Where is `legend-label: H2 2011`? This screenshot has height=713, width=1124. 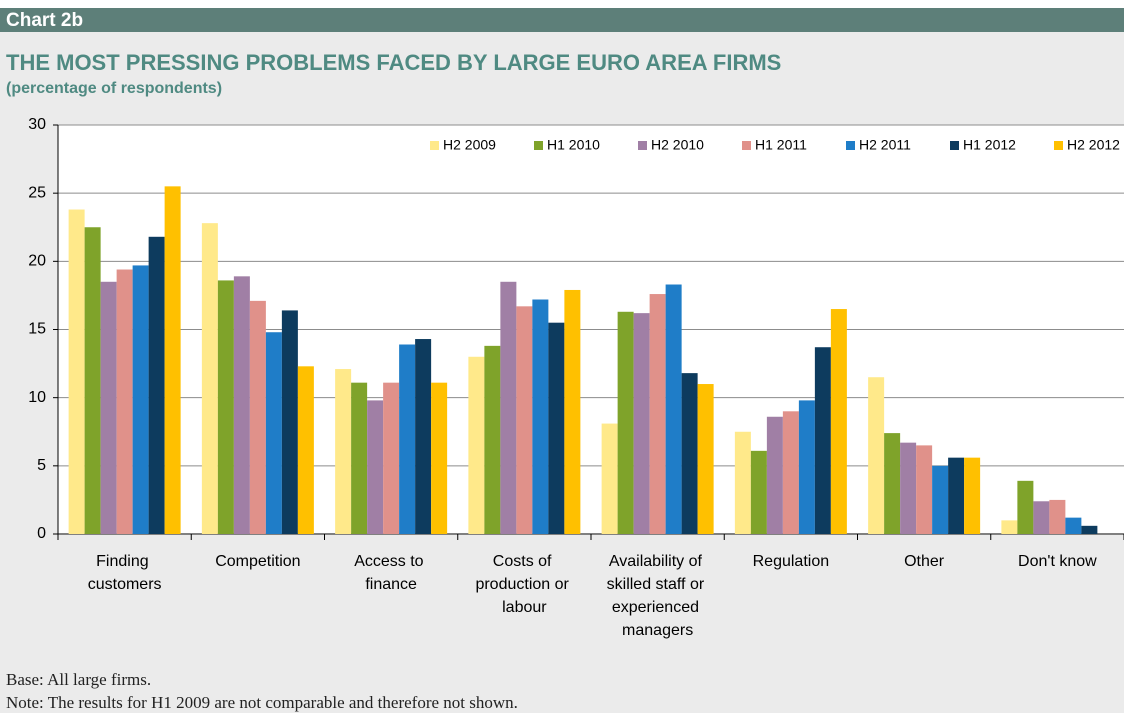
legend-label: H2 2011 is located at coordinates (885, 145).